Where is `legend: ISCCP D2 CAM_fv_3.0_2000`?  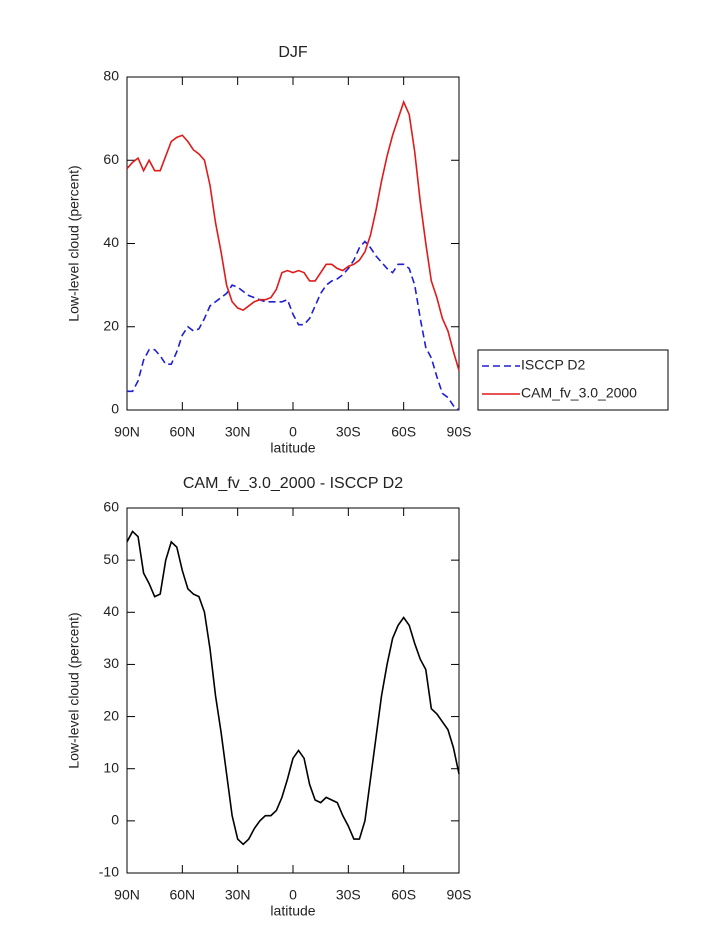 legend: ISCCP D2 CAM_fv_3.0_2000 is located at coordinates (573, 380).